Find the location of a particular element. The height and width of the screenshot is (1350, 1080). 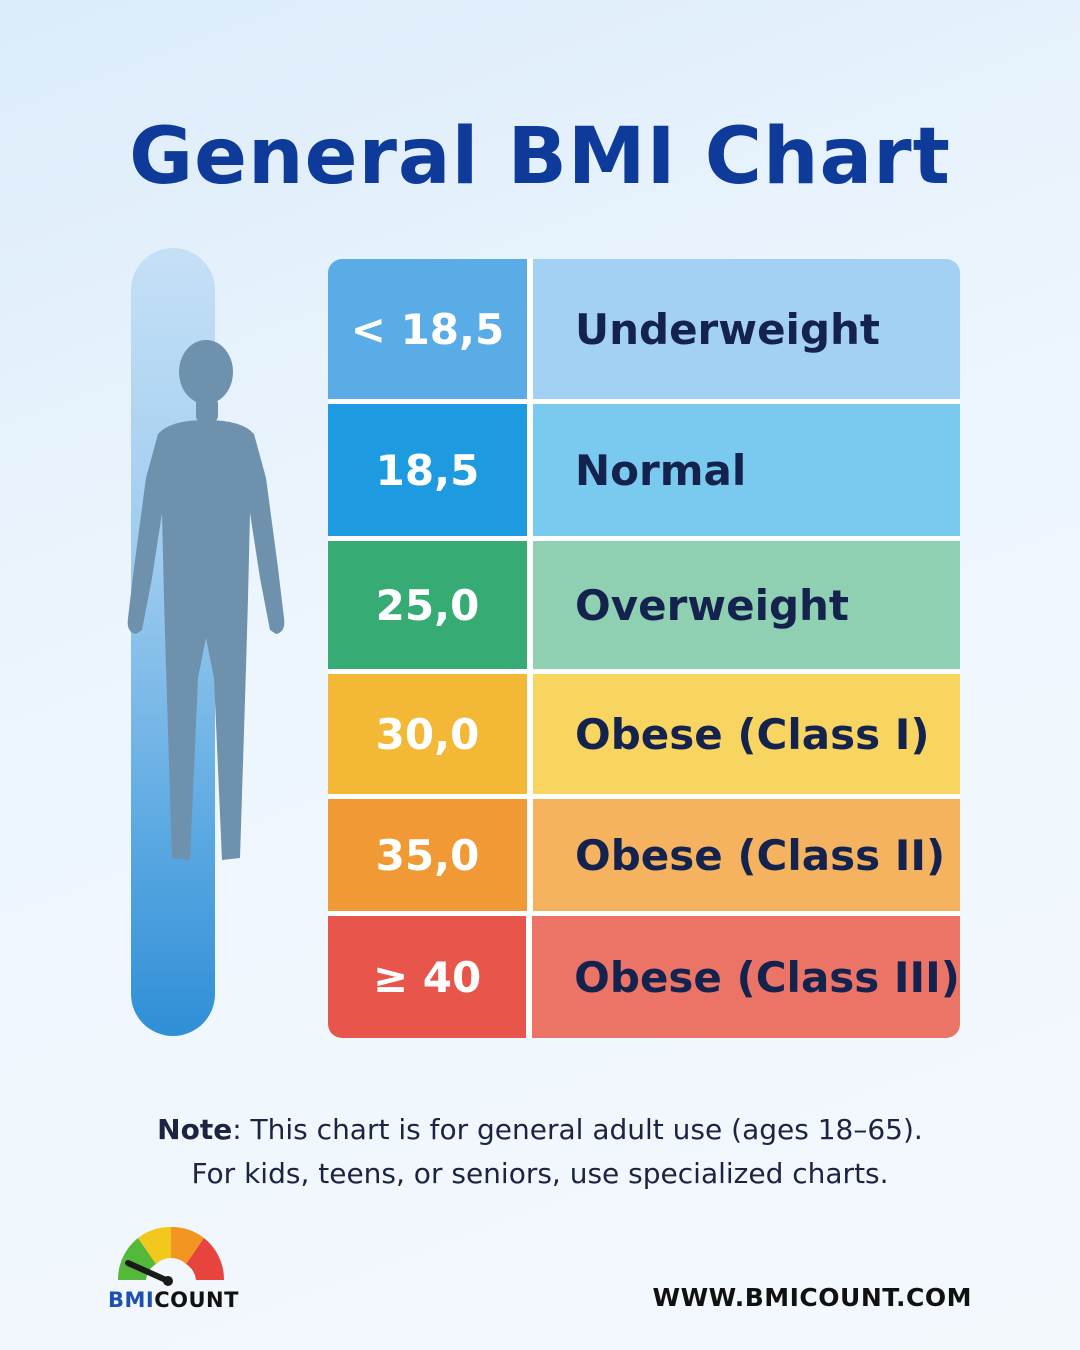

bmi-value: 18,5 is located at coordinates (427, 470).